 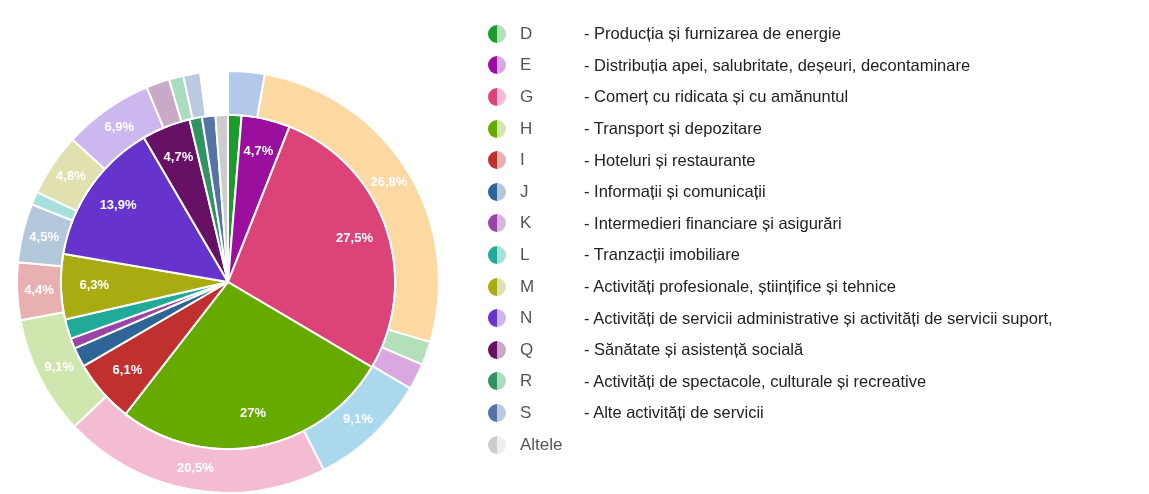 I want to click on legend-label: I, so click(x=523, y=160).